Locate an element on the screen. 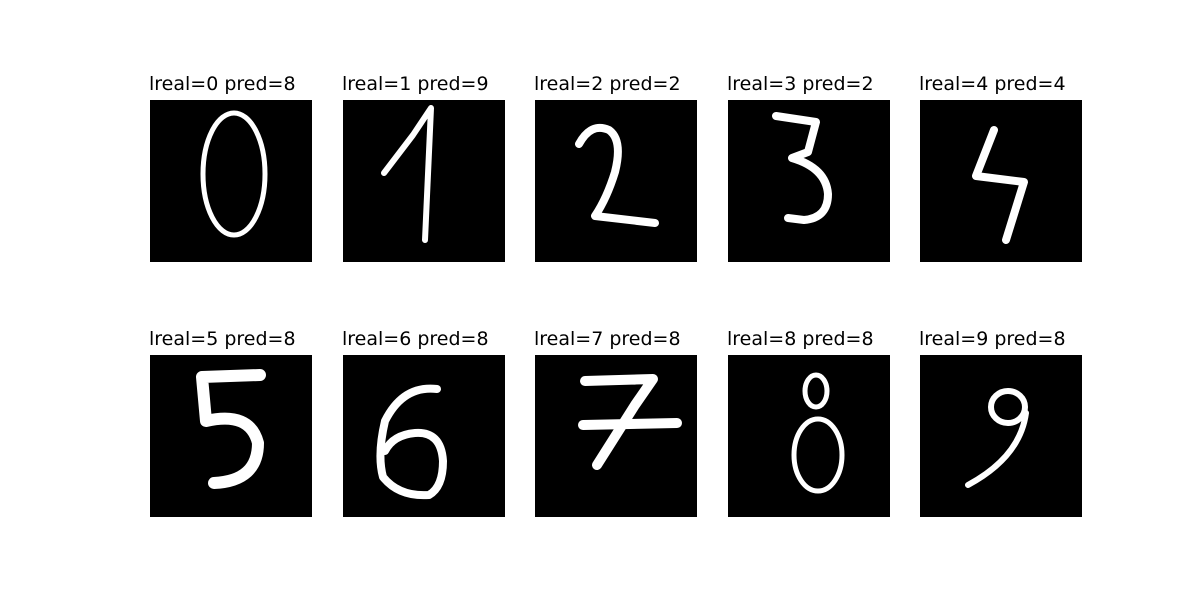 The image size is (1201, 608). panel-title: lreal=1 pred=9 is located at coordinates (415, 84).